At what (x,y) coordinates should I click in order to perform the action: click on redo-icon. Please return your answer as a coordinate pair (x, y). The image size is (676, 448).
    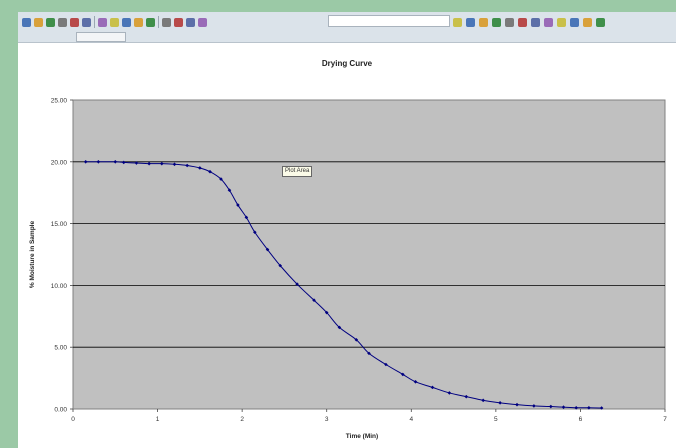
    Looking at the image, I should click on (150, 22).